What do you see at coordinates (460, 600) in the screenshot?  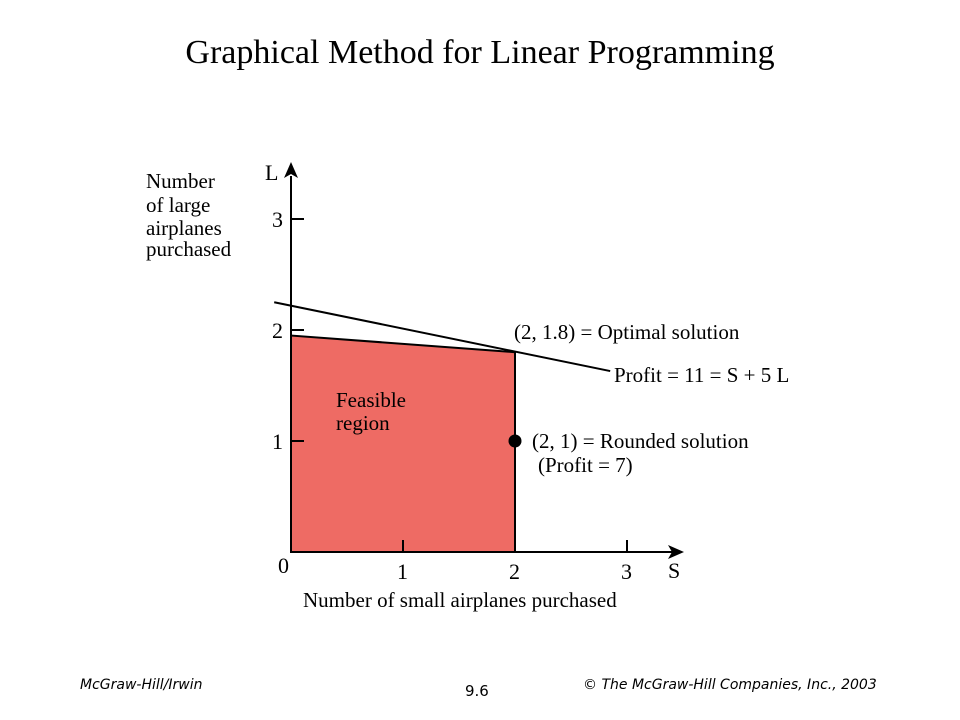 I see `x-axis-label: Number of small airplanes purchased` at bounding box center [460, 600].